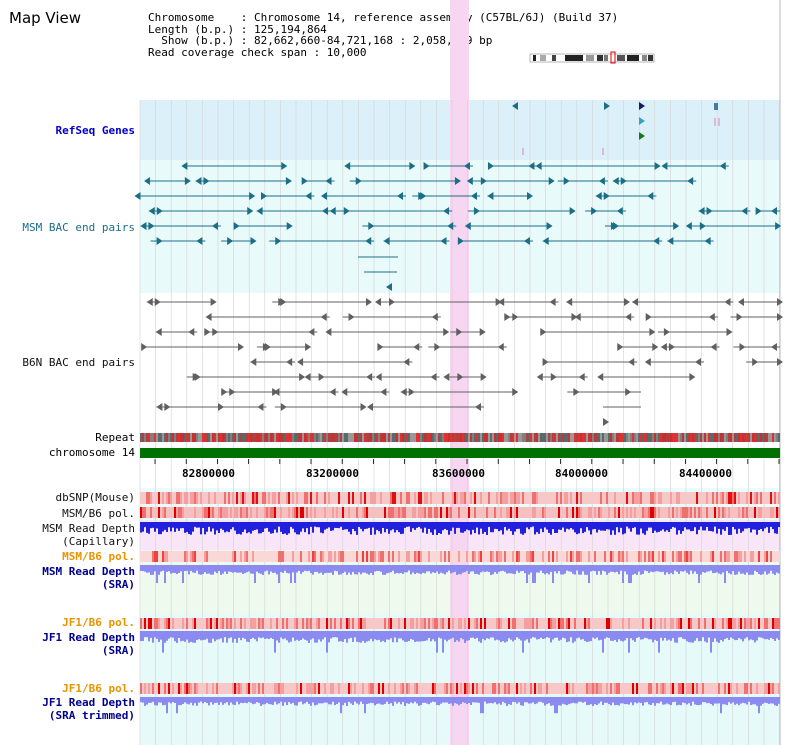 This screenshot has height=745, width=800. I want to click on msm-bac-end-pairs-label: MSM BAC end pairs, so click(78, 227).